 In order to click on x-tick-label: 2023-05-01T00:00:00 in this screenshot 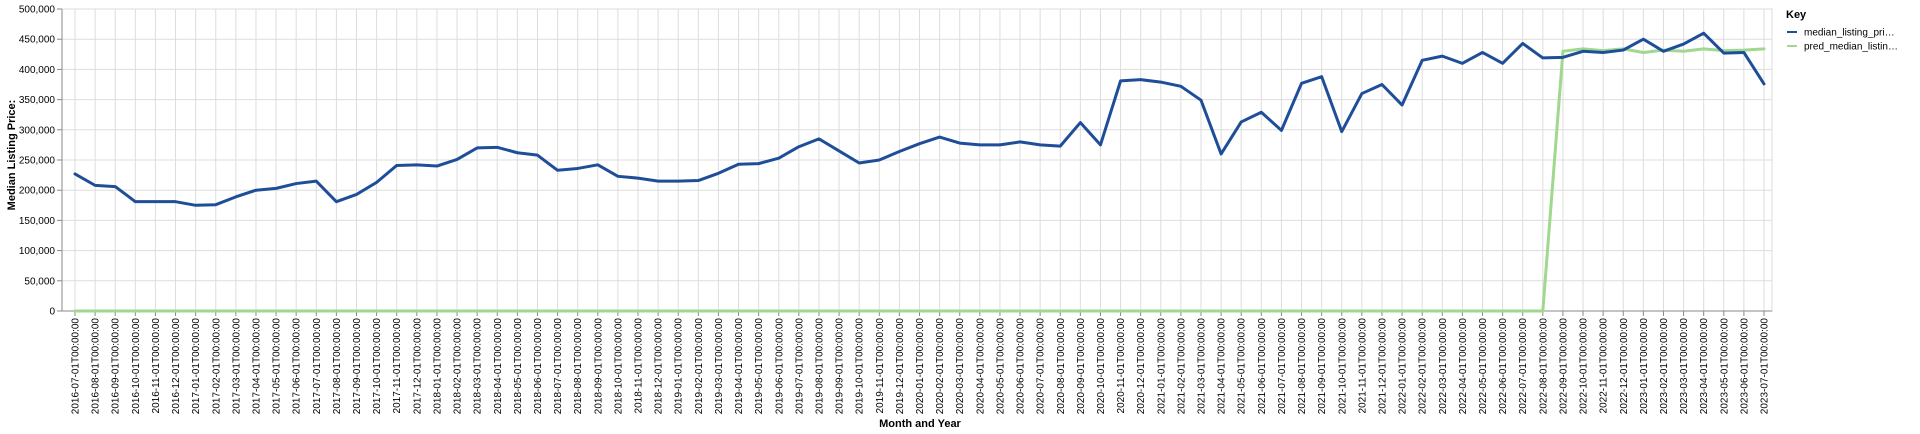, I will do `click(1724, 366)`.